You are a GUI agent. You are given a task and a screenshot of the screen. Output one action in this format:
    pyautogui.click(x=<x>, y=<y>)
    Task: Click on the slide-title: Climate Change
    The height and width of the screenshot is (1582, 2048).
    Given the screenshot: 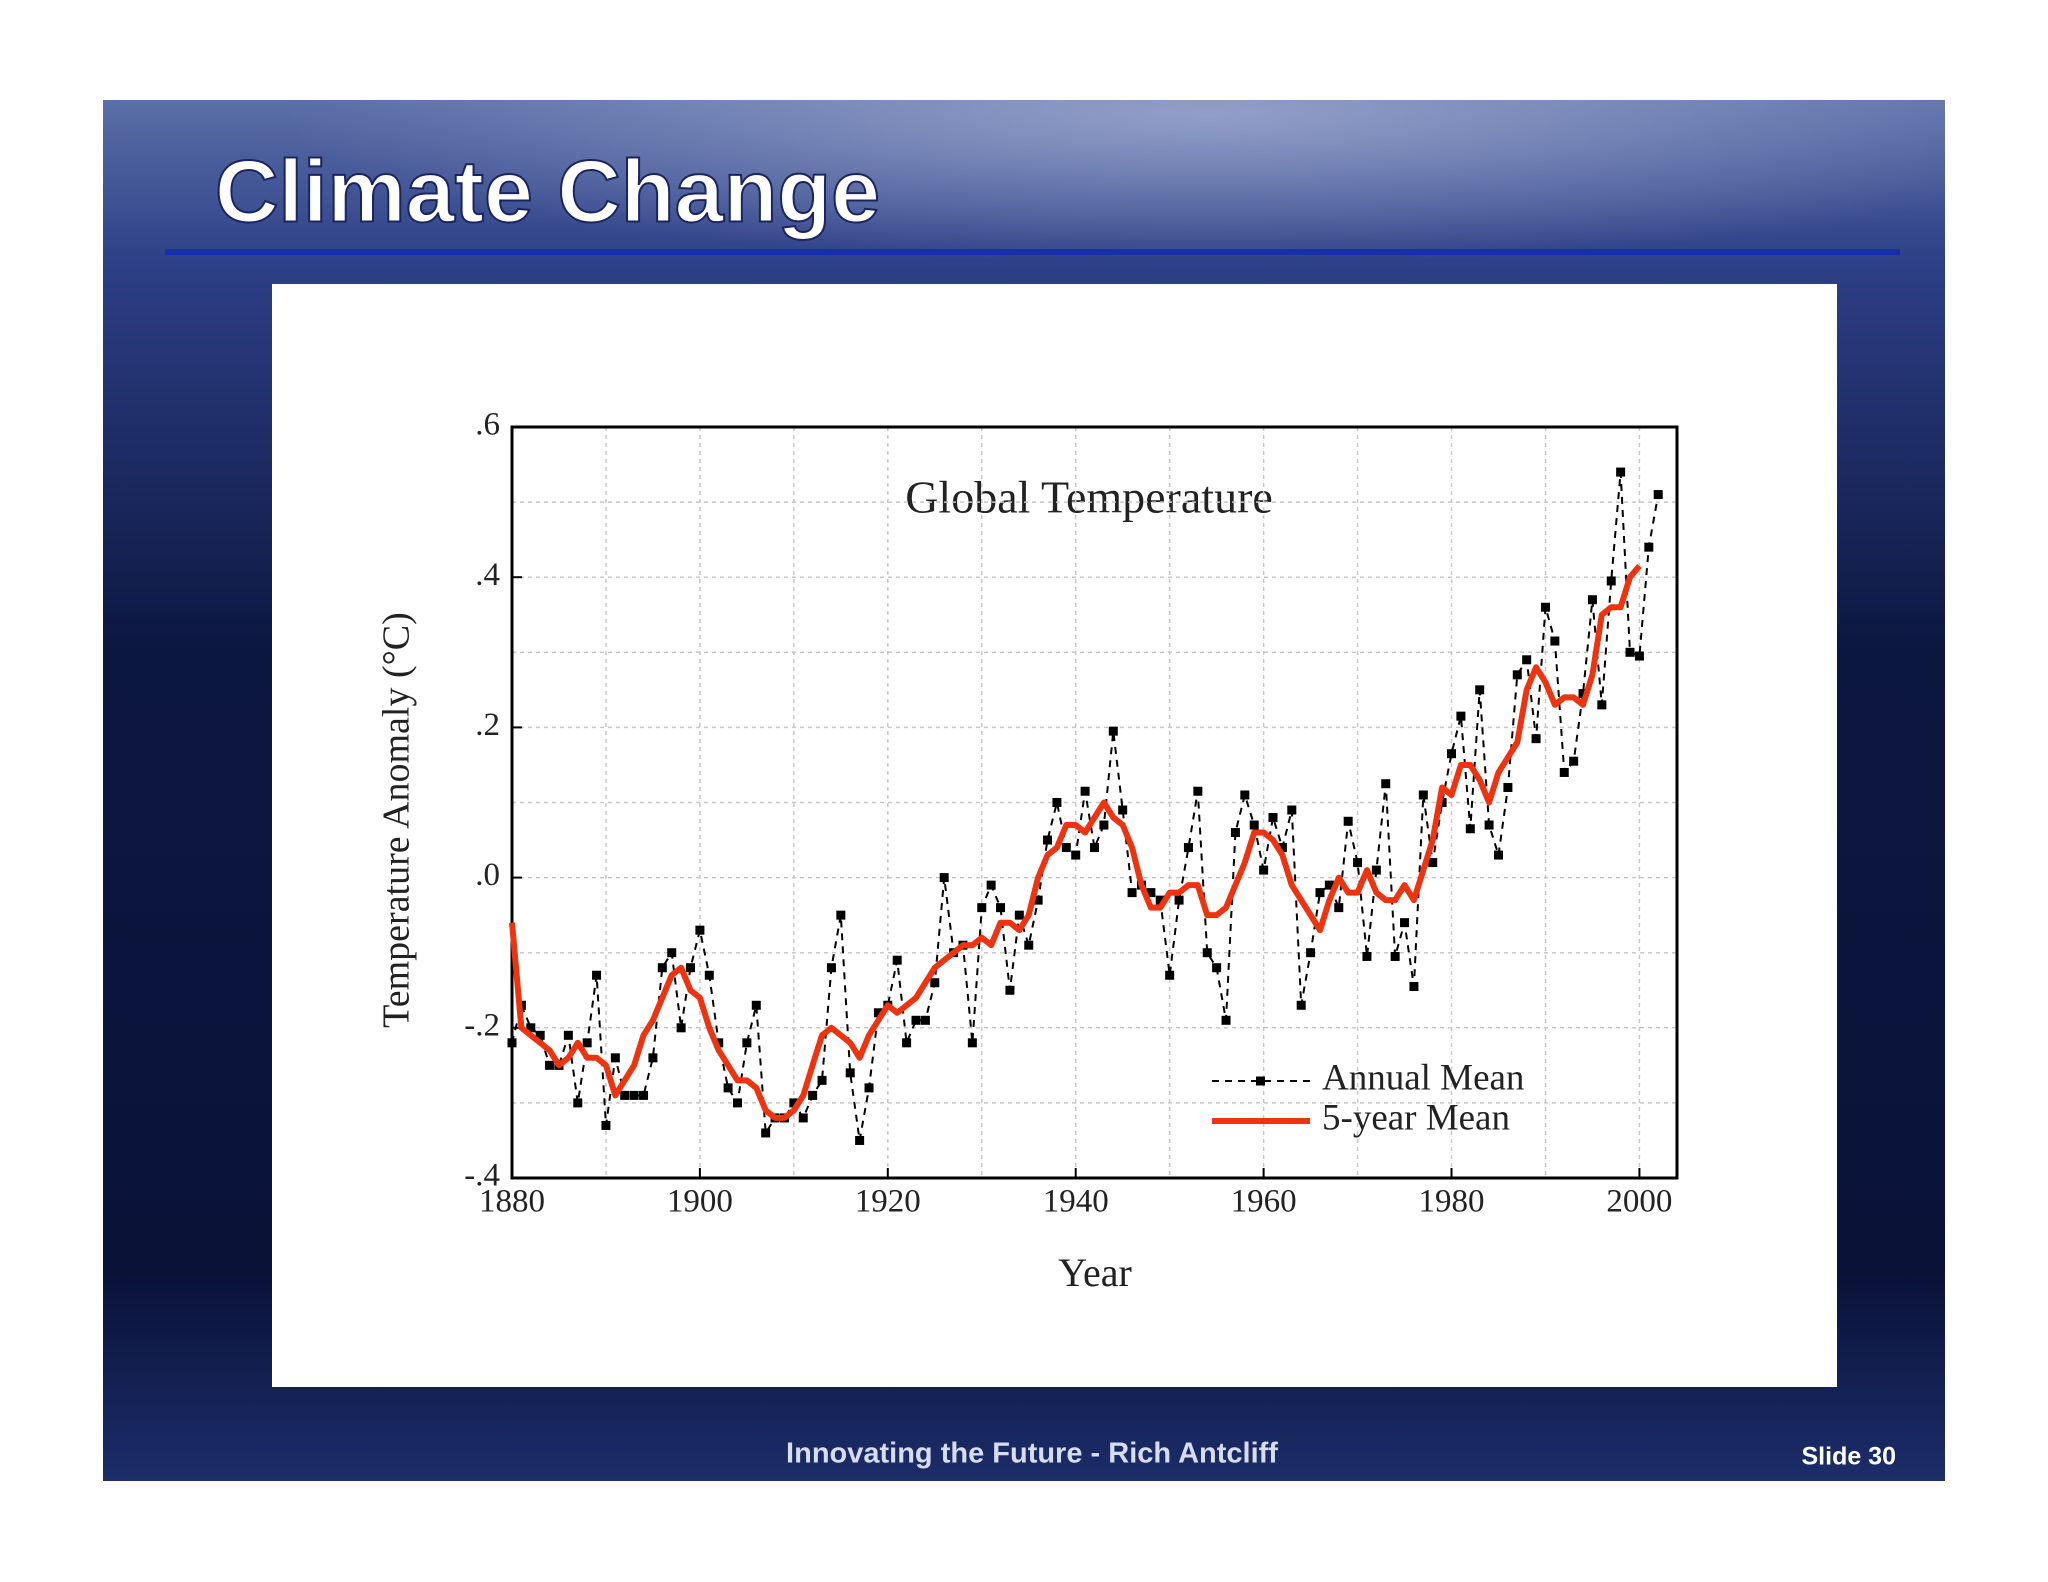 What is the action you would take?
    pyautogui.click(x=547, y=190)
    